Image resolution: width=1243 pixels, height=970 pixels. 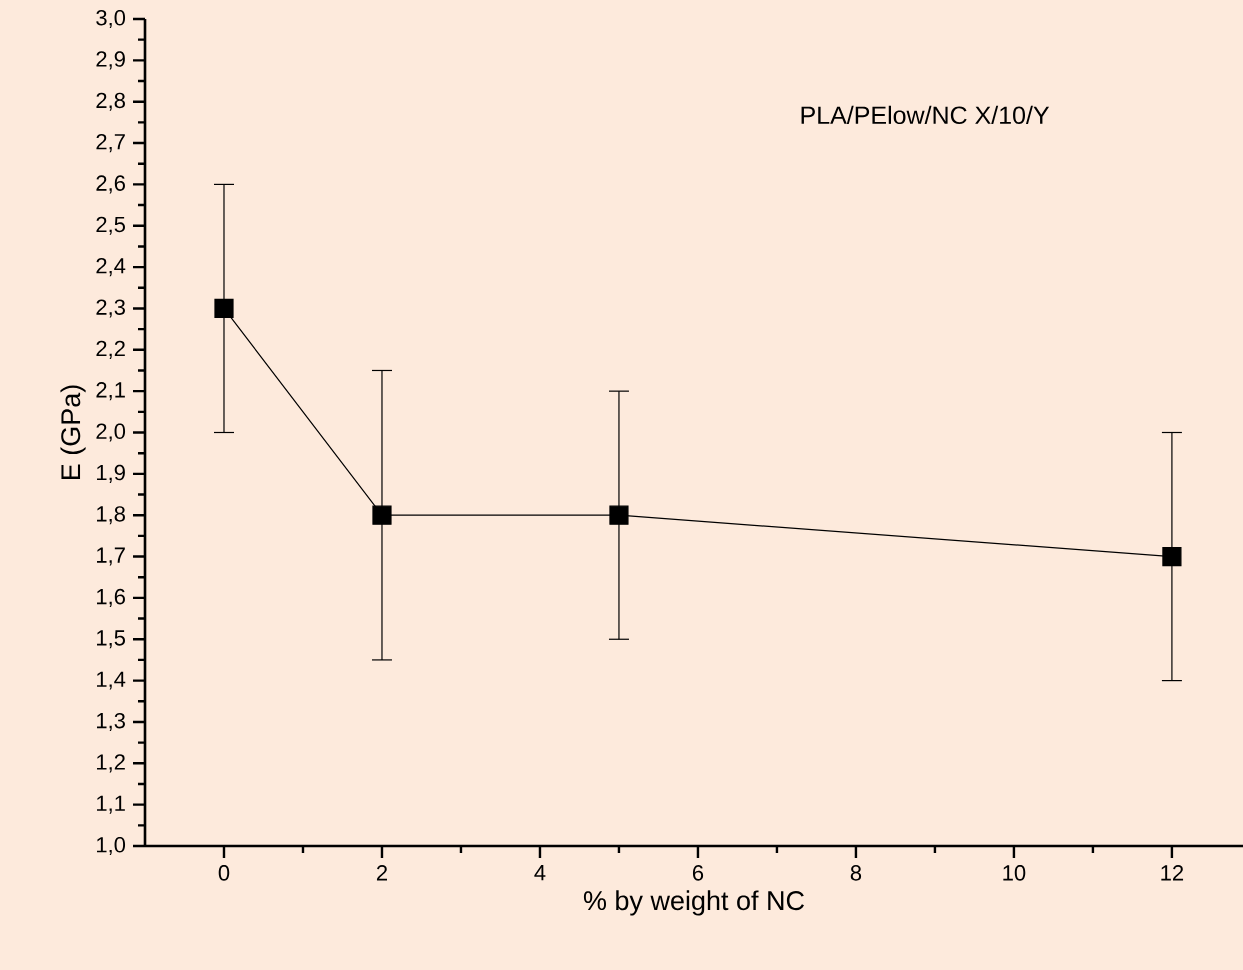 I want to click on y-tick-label: 2,4, so click(x=111, y=267).